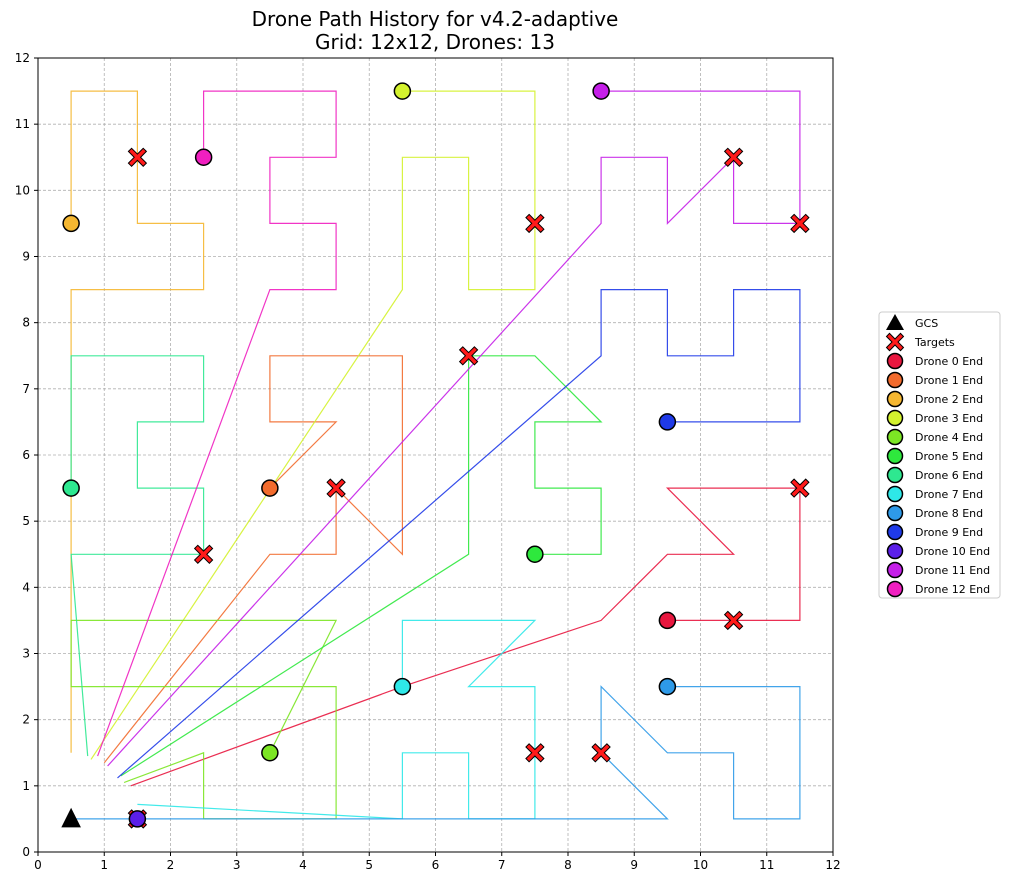 The image size is (1009, 886). What do you see at coordinates (270, 753) in the screenshot?
I see `drone-4-end-marker` at bounding box center [270, 753].